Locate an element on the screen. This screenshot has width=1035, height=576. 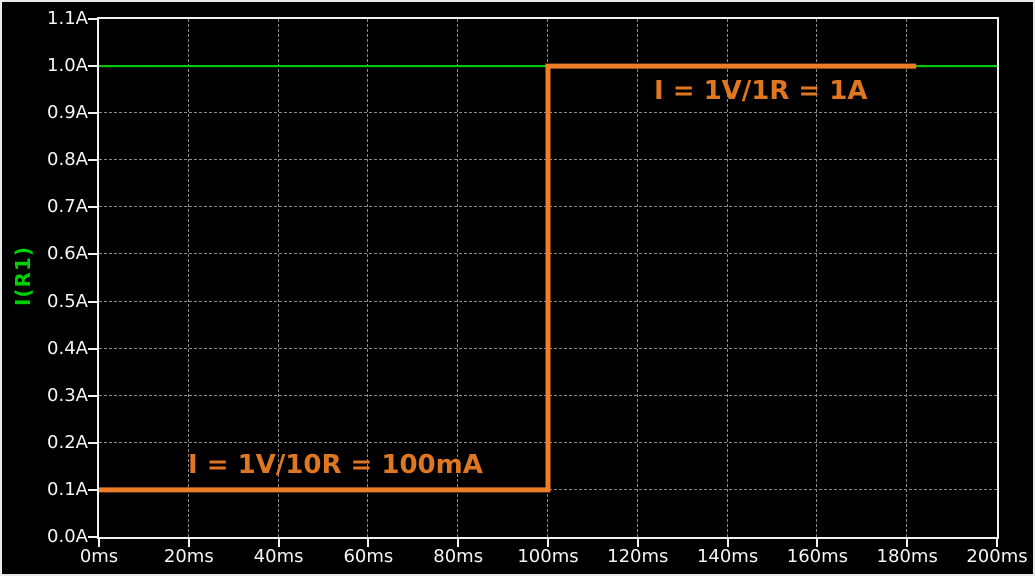
y-tick-label: 0.2A is located at coordinates (67, 442).